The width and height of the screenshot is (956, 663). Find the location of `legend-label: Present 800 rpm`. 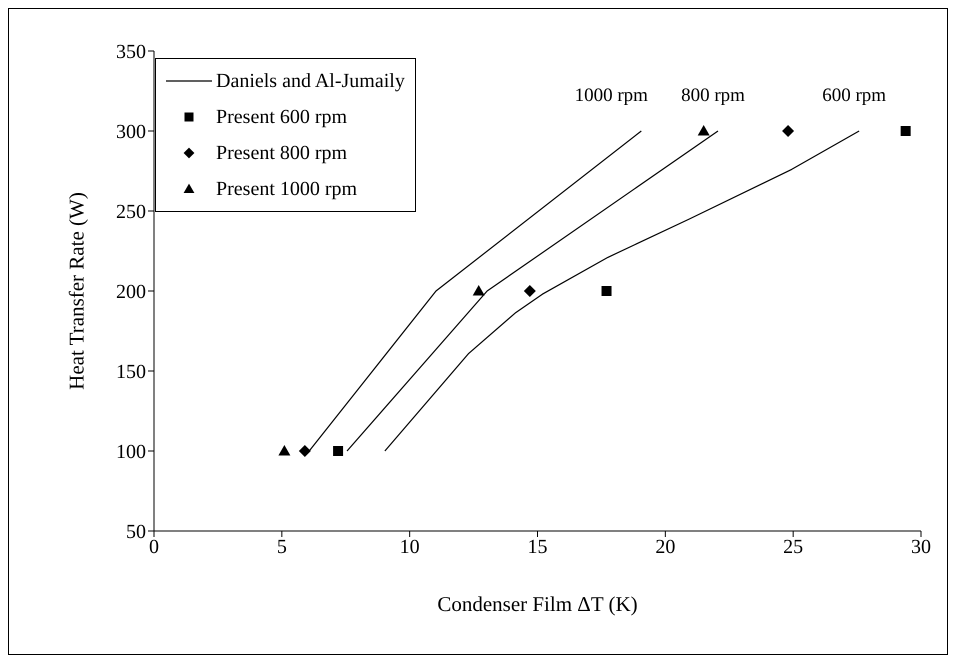

legend-label: Present 800 rpm is located at coordinates (282, 153).